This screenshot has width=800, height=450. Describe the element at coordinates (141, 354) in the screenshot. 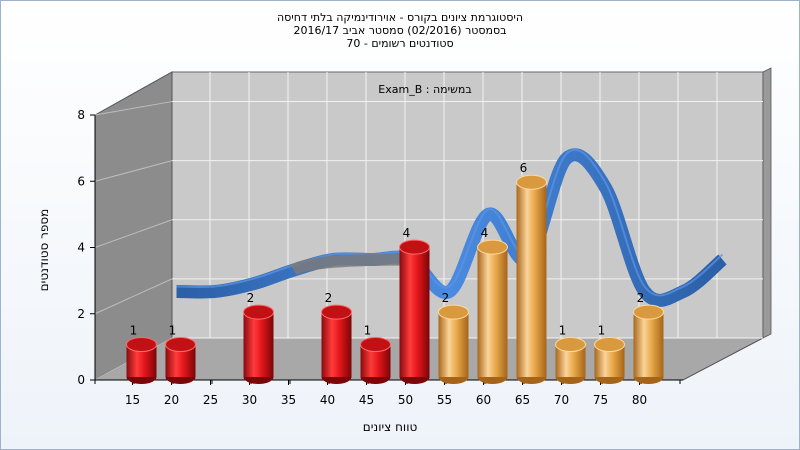

I see `bar-15: 1` at that location.